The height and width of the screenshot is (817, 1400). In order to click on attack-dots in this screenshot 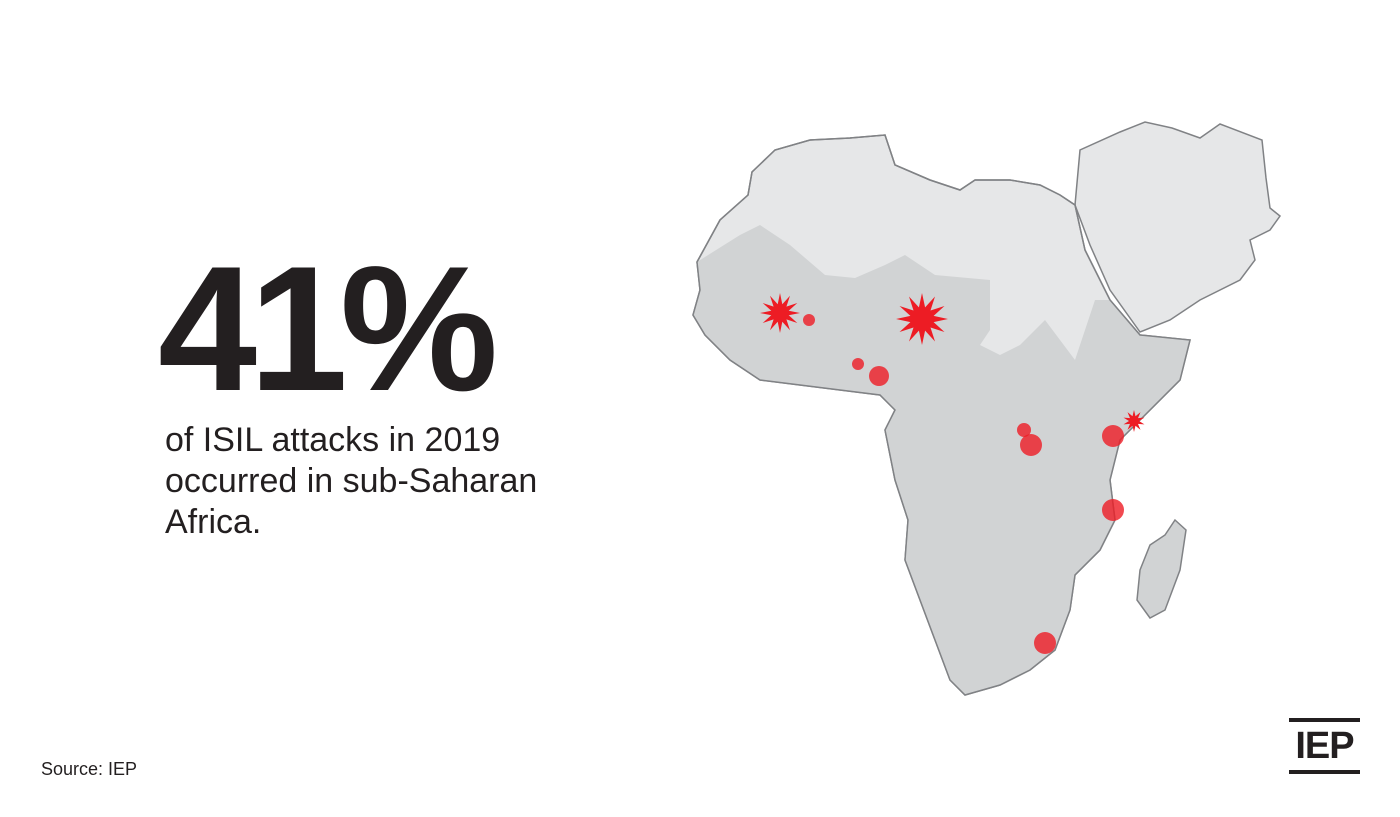, I will do `click(963, 484)`.